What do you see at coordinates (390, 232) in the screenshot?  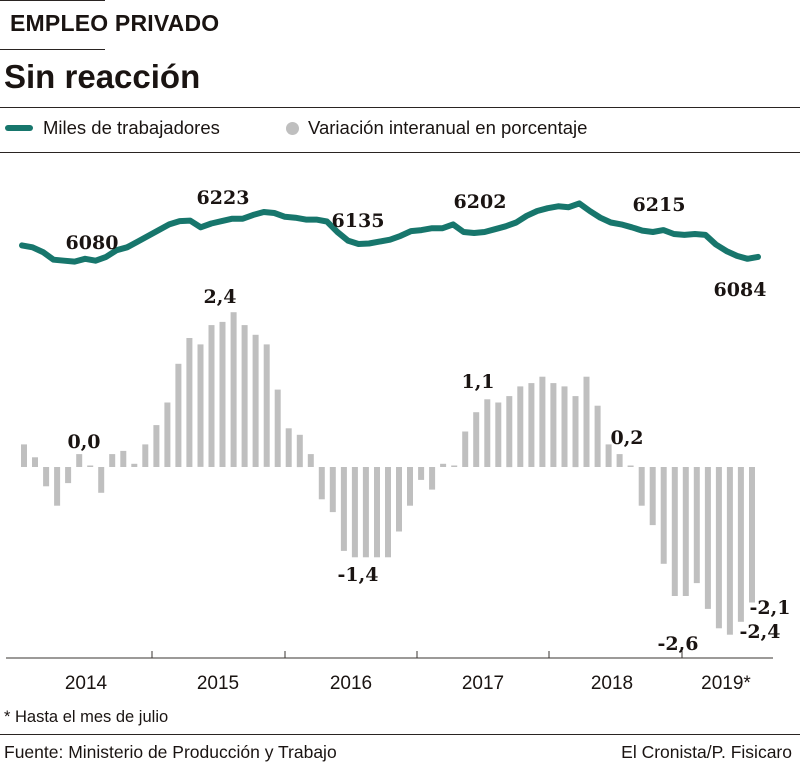 I see `line-series` at bounding box center [390, 232].